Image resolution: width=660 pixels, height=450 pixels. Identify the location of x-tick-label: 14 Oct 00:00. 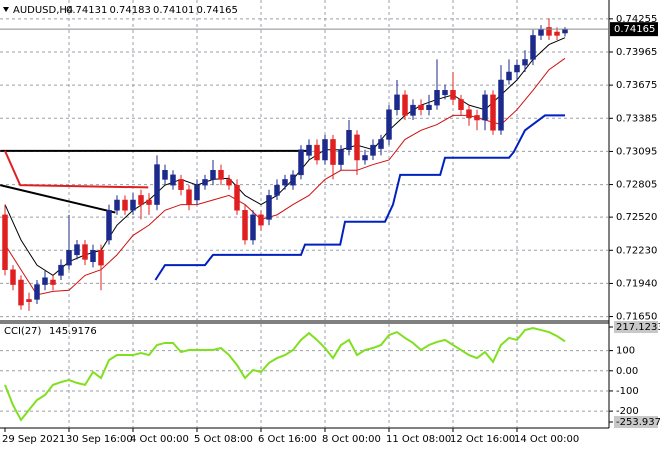
(546, 439).